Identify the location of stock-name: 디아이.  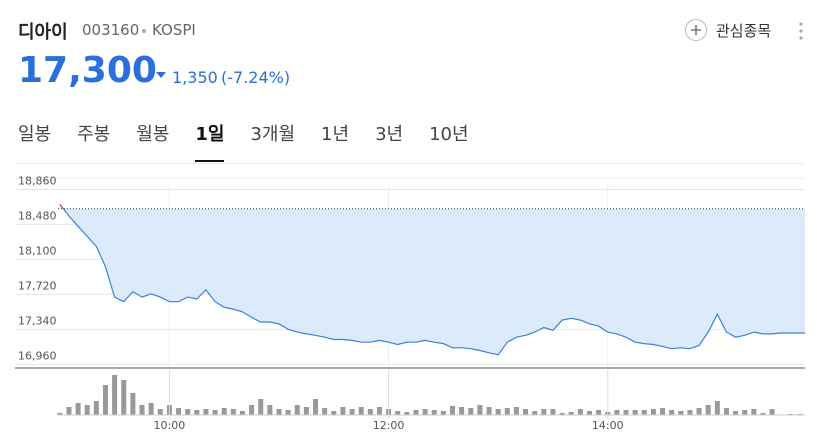
(43, 32).